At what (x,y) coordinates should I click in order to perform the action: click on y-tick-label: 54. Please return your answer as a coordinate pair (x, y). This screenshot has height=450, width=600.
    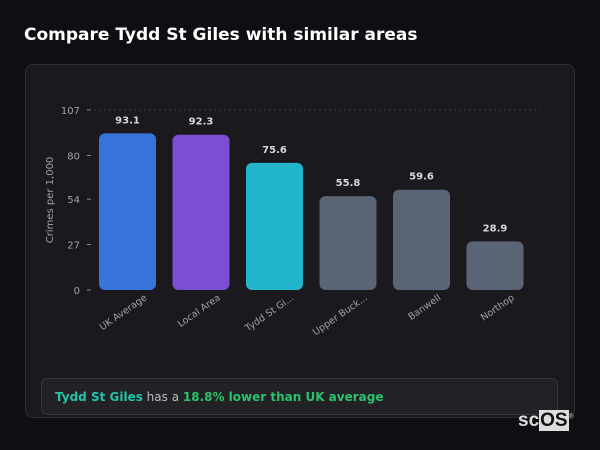
    Looking at the image, I should click on (73, 200).